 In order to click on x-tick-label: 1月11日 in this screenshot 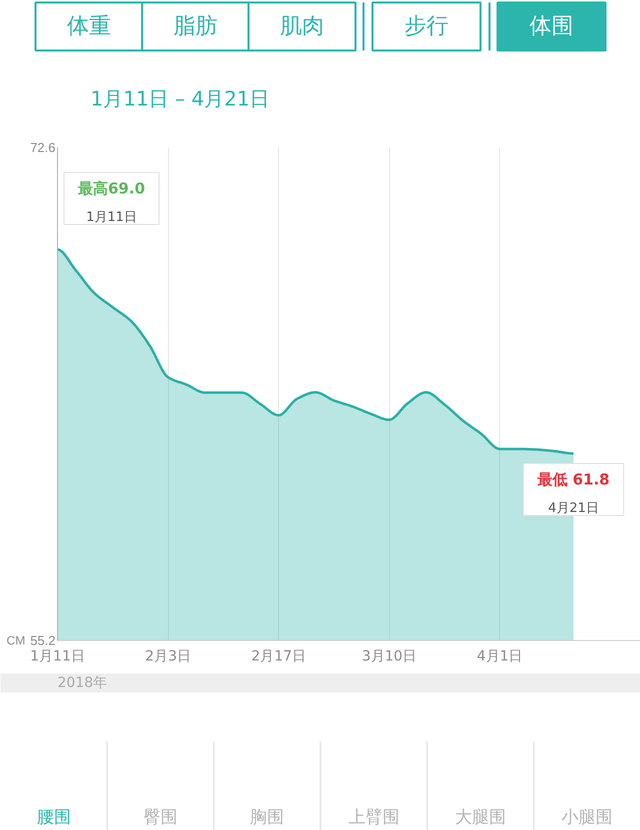, I will do `click(57, 656)`.